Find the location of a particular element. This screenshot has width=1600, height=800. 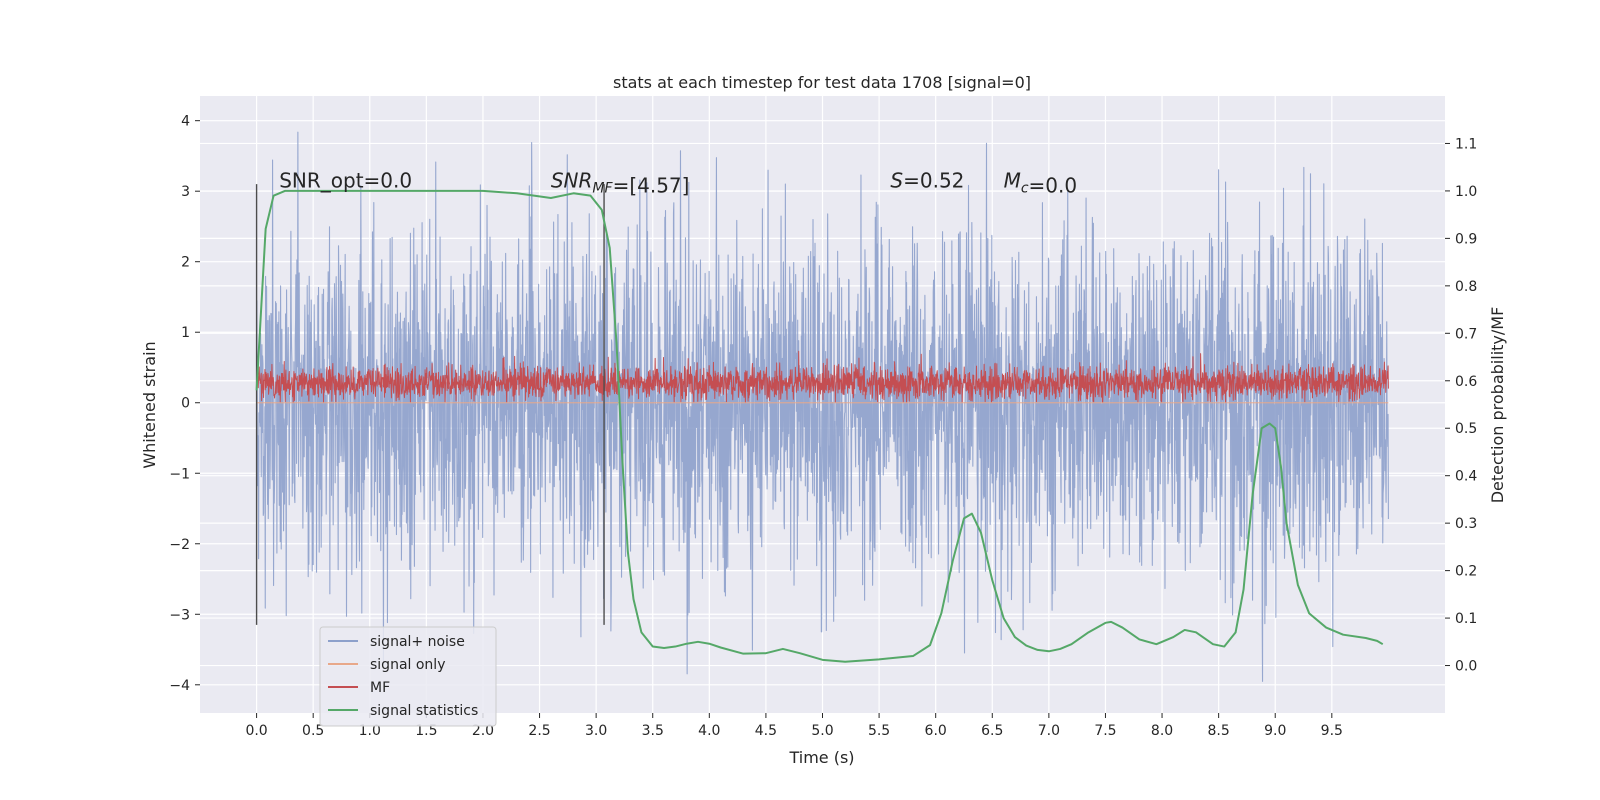

annotation-text: S=0.52 is located at coordinates (927, 181).